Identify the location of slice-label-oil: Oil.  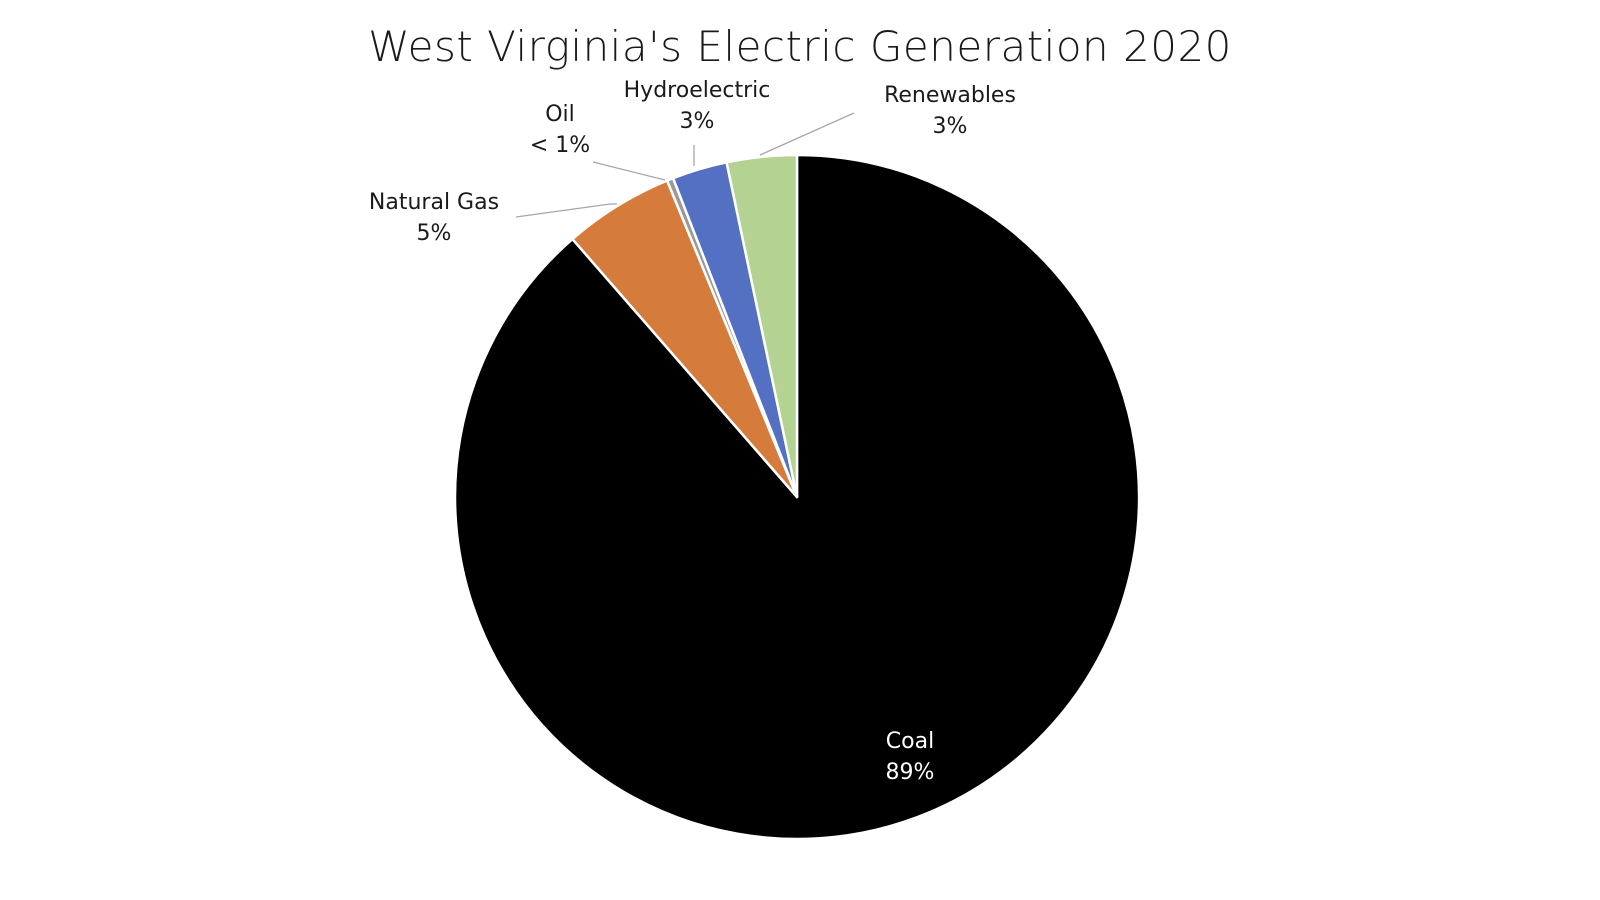
(560, 114).